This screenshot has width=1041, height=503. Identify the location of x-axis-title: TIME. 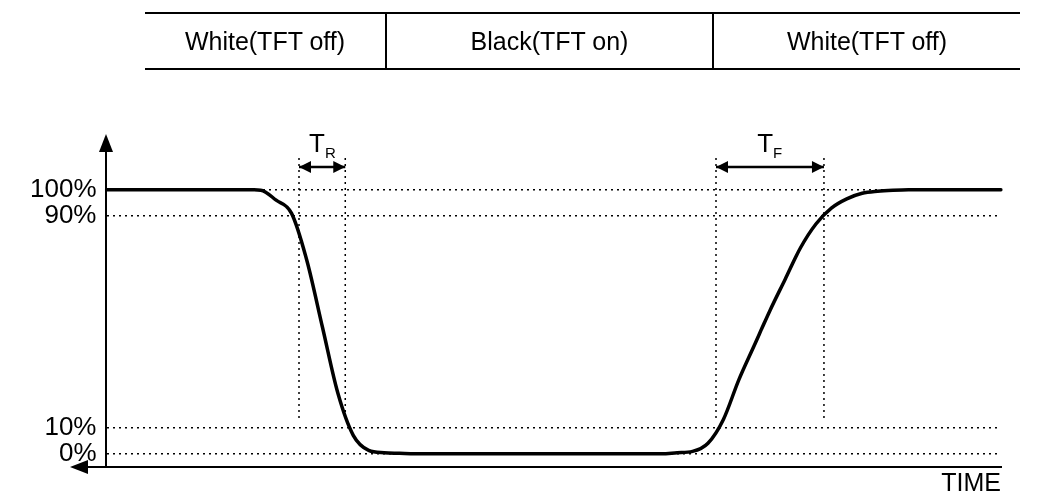
(971, 481).